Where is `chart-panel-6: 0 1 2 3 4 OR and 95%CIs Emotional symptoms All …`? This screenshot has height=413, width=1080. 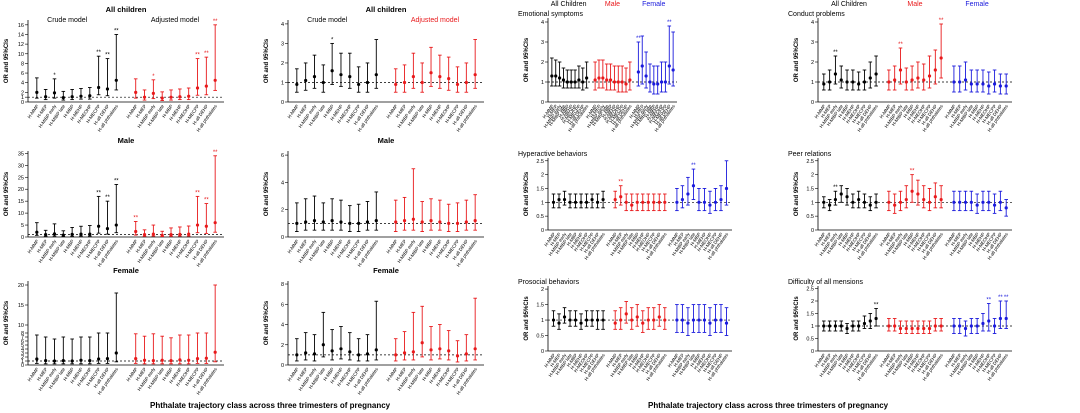 chart-panel-6: 0 1 2 3 4 OR and 95%CIs Emotional symptoms All … is located at coordinates (597, 67).